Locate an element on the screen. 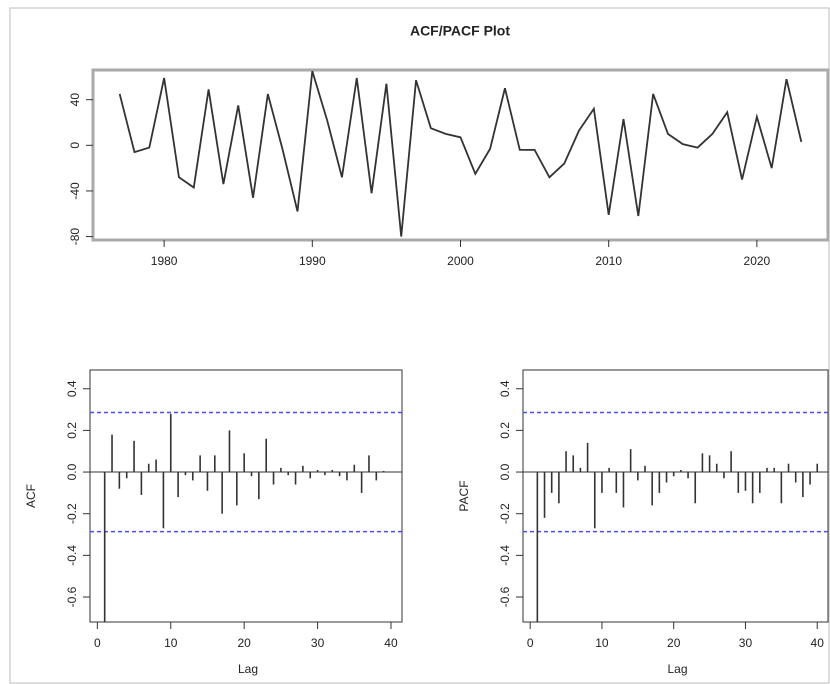 The width and height of the screenshot is (830, 684). y-axis-label: ACF is located at coordinates (31, 496).